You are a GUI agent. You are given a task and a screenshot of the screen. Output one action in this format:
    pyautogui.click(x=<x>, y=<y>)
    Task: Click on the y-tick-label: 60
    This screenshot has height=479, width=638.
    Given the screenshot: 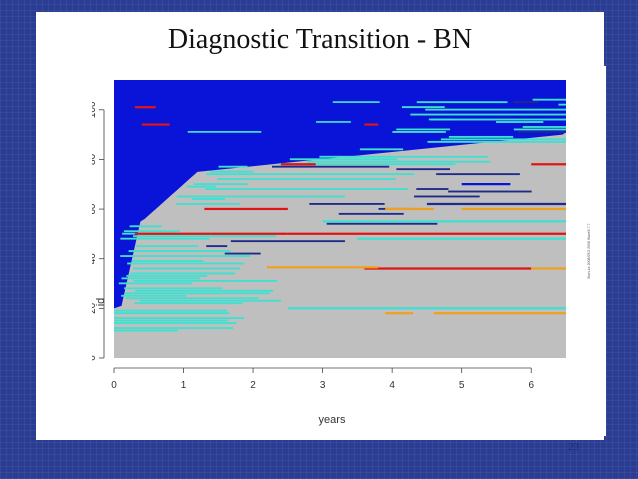 What is the action you would take?
    pyautogui.click(x=95, y=209)
    